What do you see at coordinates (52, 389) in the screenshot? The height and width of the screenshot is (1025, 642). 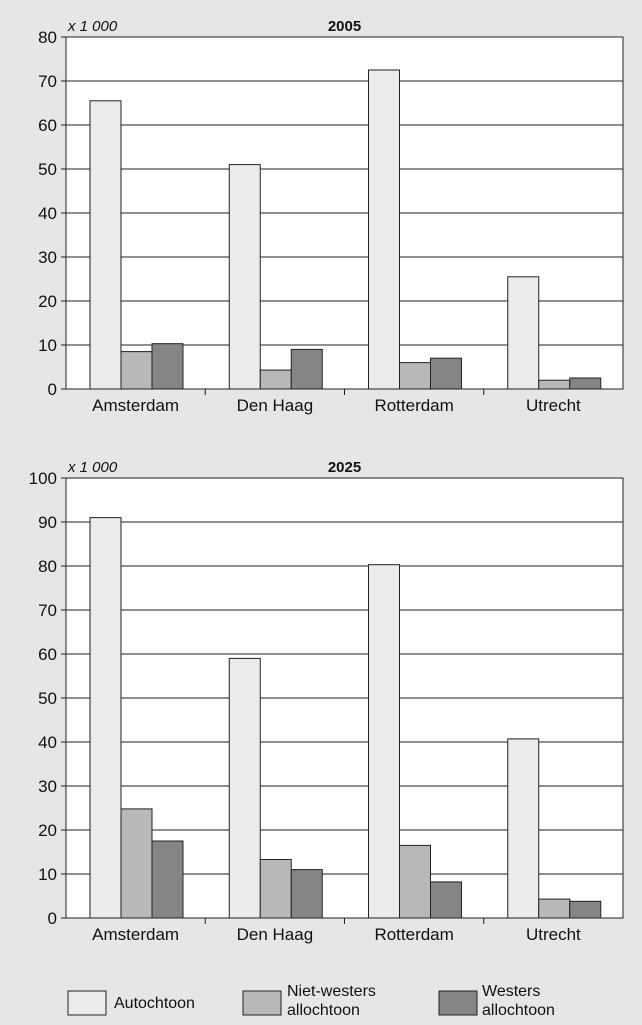 I see `y-tick-label-2005-0: 0` at bounding box center [52, 389].